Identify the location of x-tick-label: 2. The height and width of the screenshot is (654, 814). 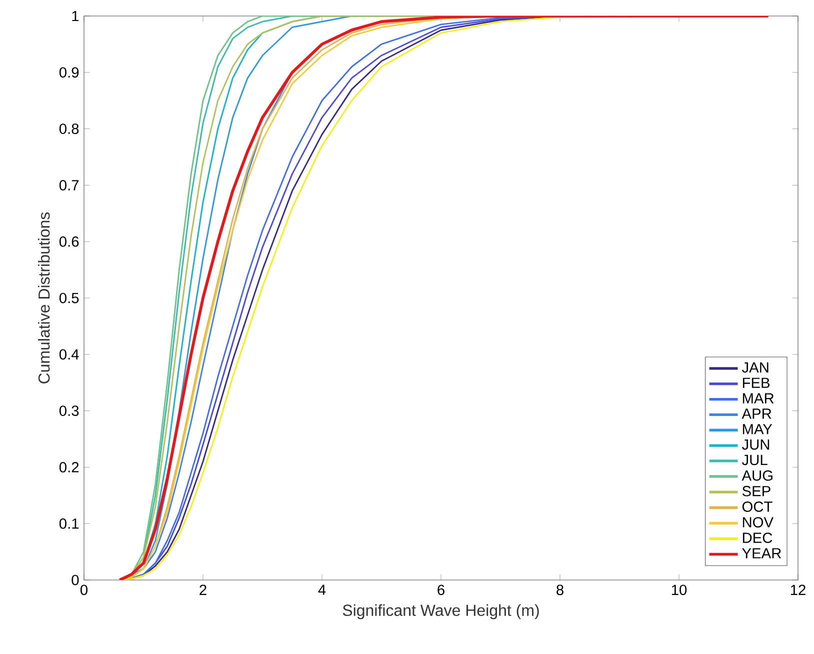
(203, 589).